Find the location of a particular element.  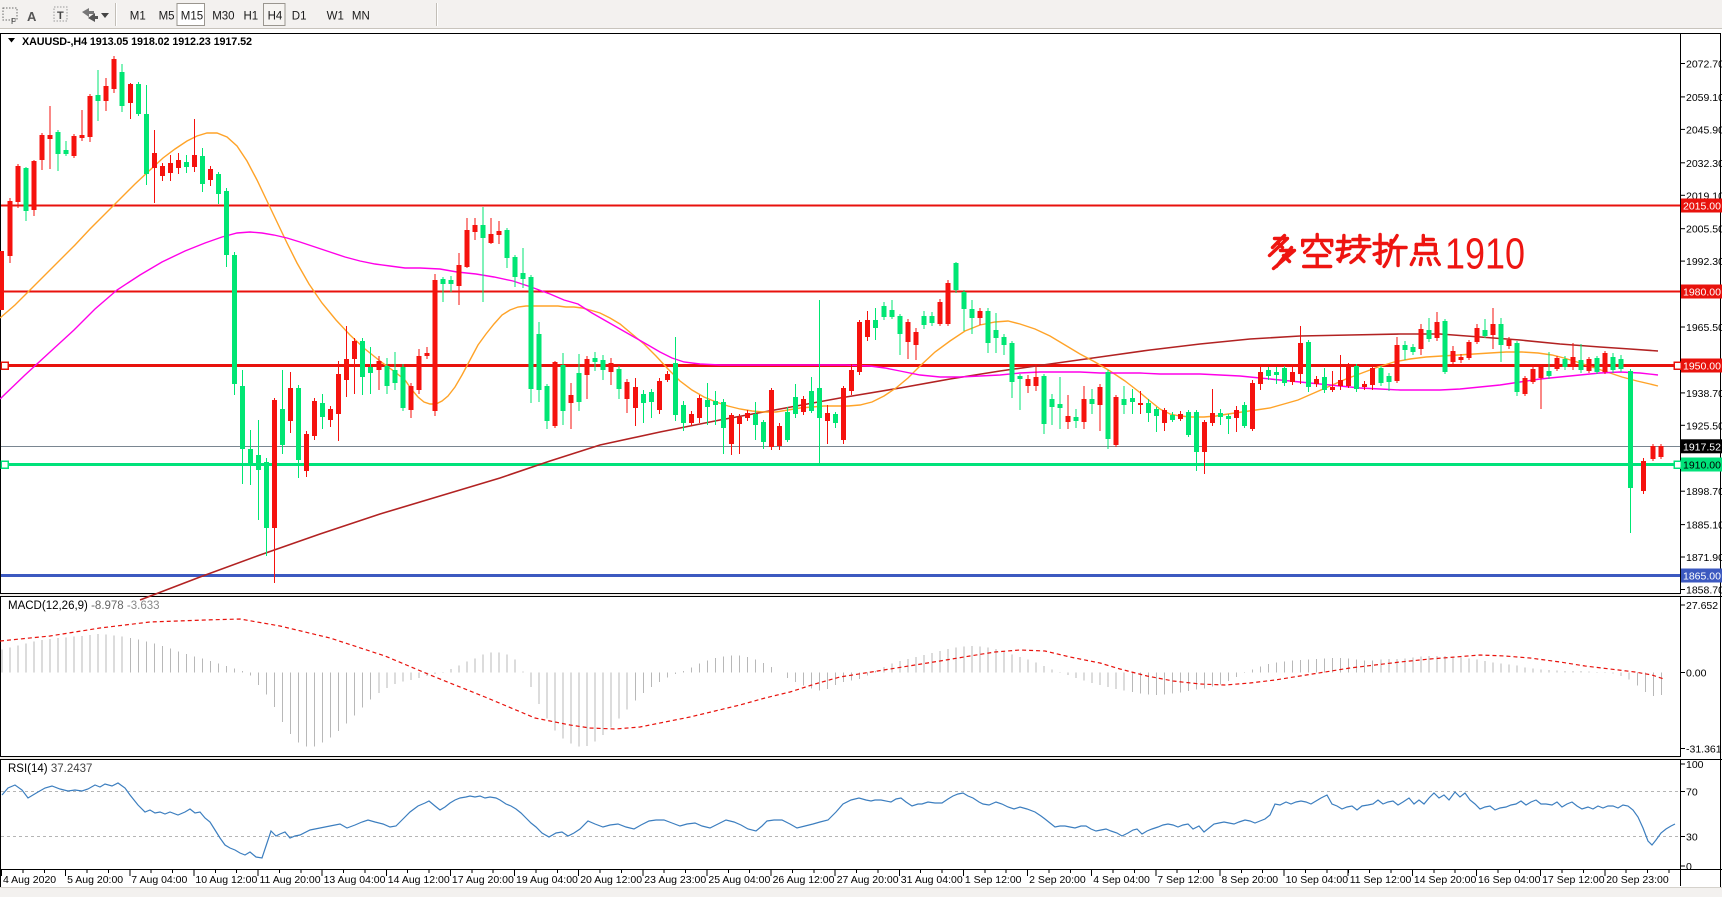

svg-text: RSI(14) 37.2437 is located at coordinates (50, 769).